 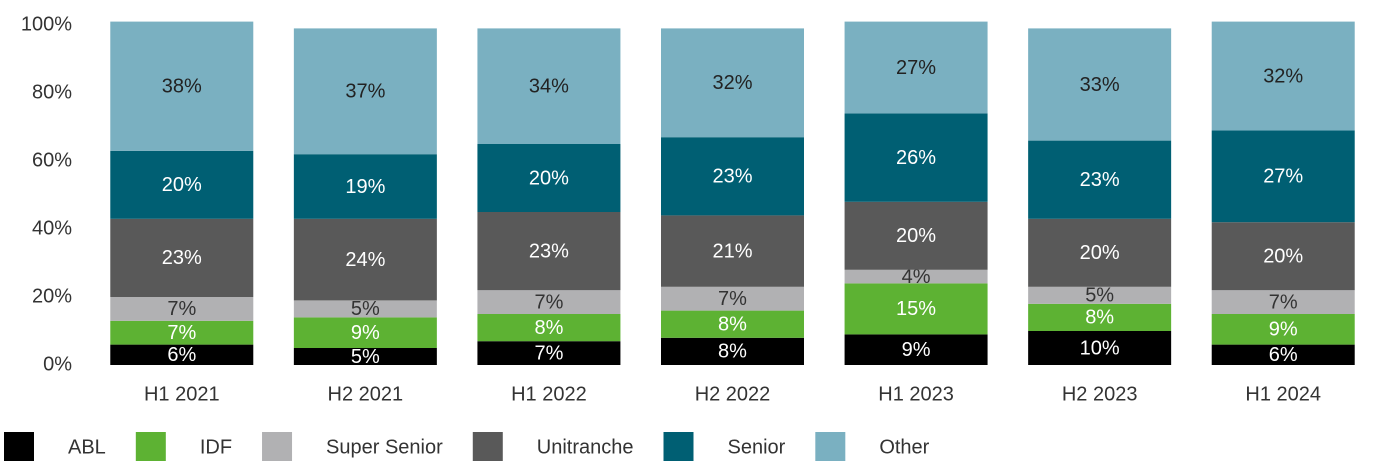 I want to click on data-label: 19%, so click(x=365, y=187).